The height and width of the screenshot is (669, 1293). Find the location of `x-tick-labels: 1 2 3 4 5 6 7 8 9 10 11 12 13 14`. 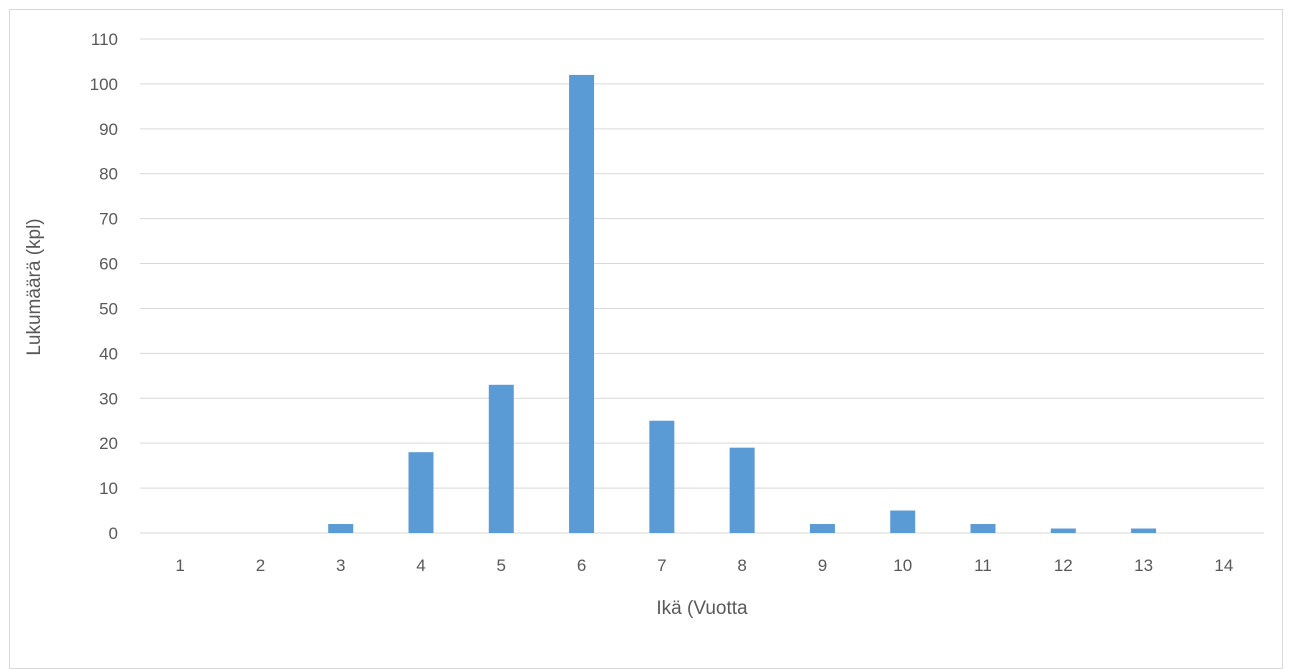

x-tick-labels: 1 2 3 4 5 6 7 8 9 10 11 12 13 14 is located at coordinates (704, 565).